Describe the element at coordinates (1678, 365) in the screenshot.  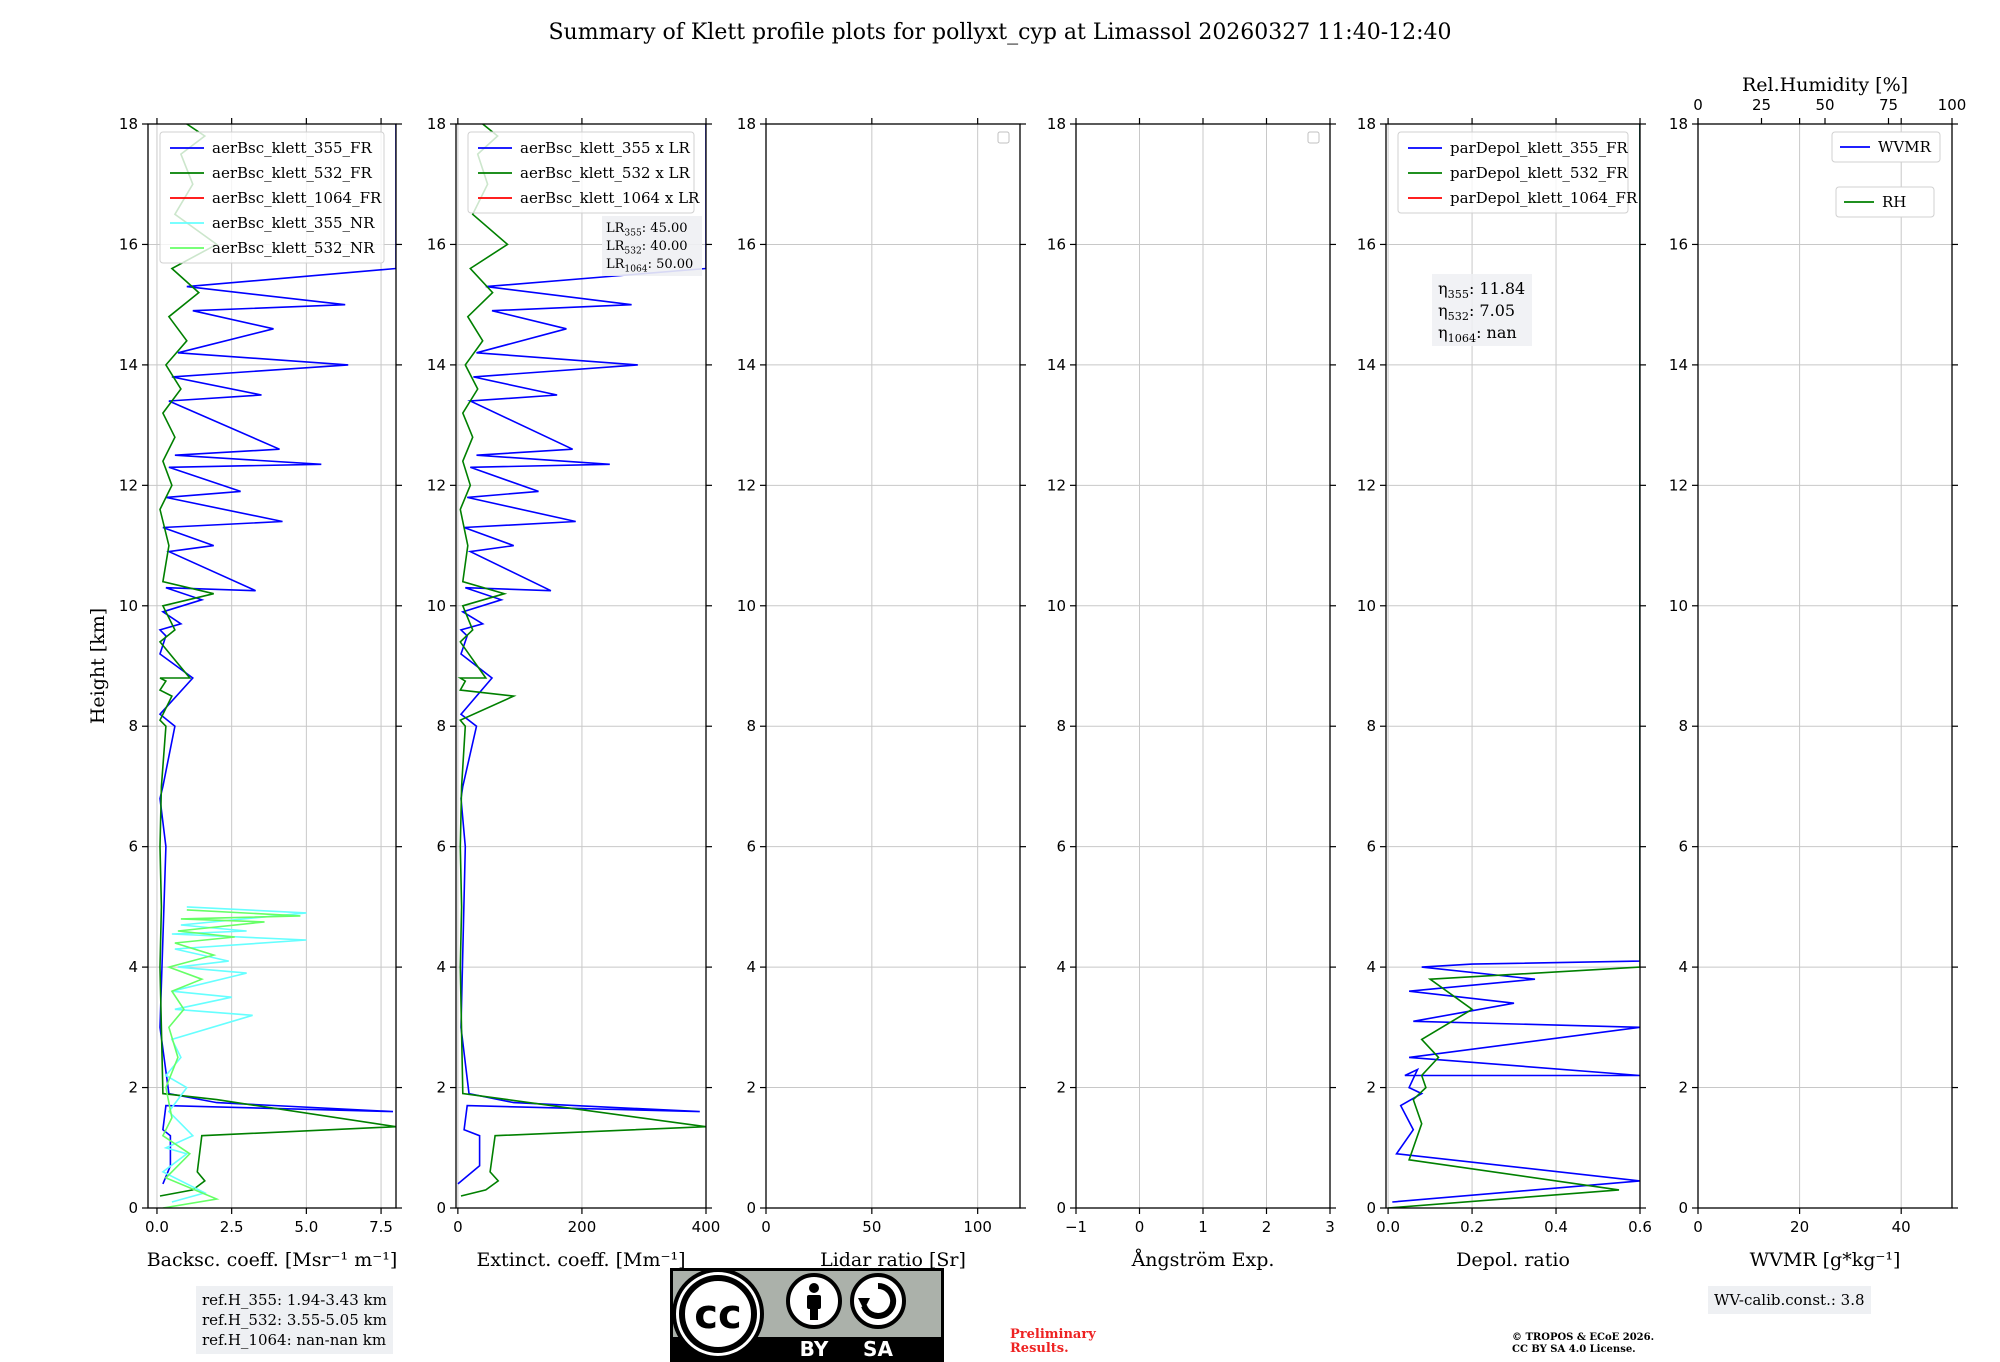
I see `wvmr-y-tick-label-7: 14` at that location.